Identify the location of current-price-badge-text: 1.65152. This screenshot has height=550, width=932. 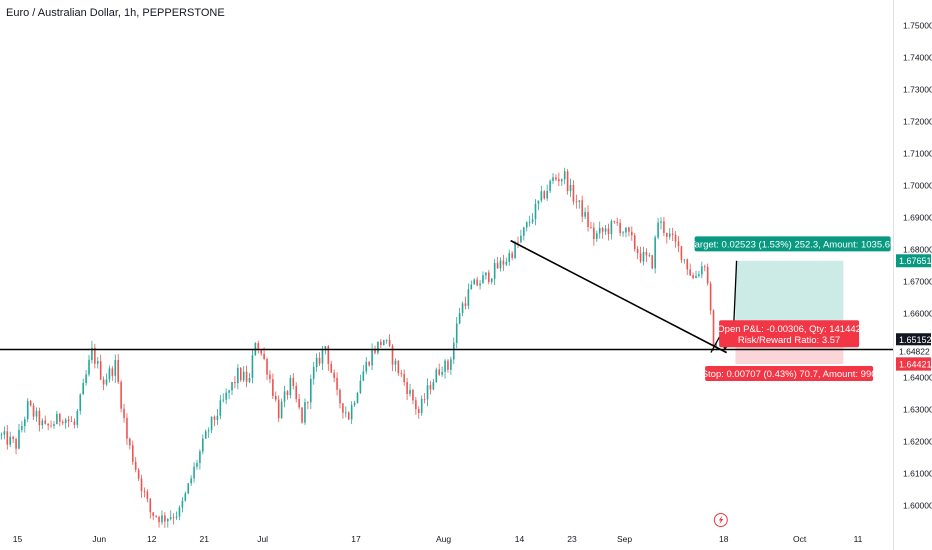
(915, 340).